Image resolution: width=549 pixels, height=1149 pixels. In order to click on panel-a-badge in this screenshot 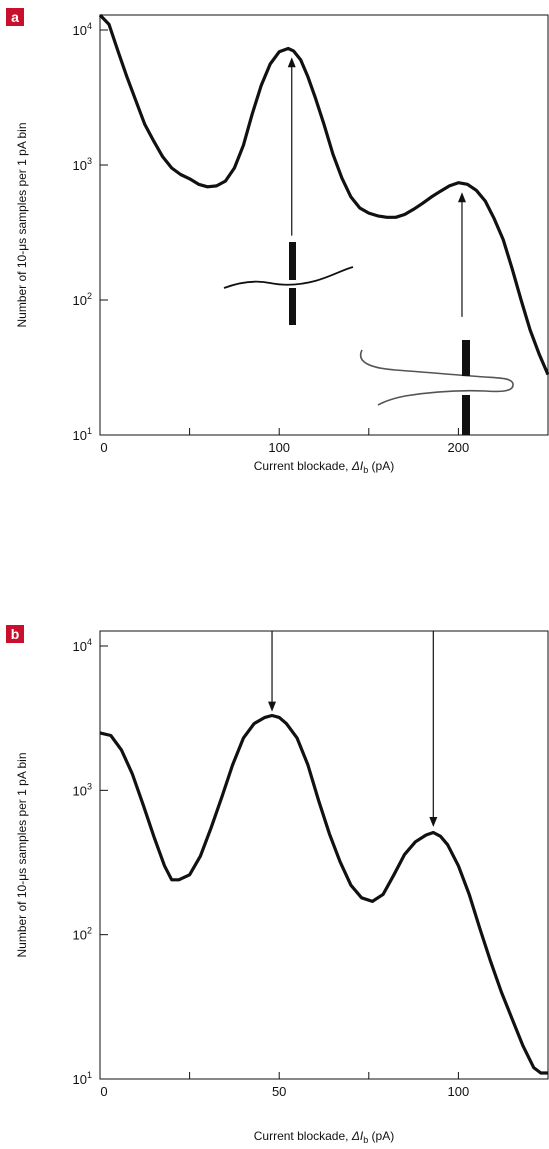, I will do `click(15, 17)`.